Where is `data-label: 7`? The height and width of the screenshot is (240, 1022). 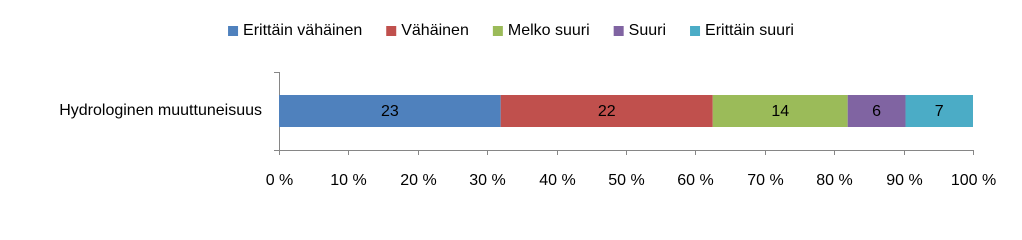 data-label: 7 is located at coordinates (939, 111).